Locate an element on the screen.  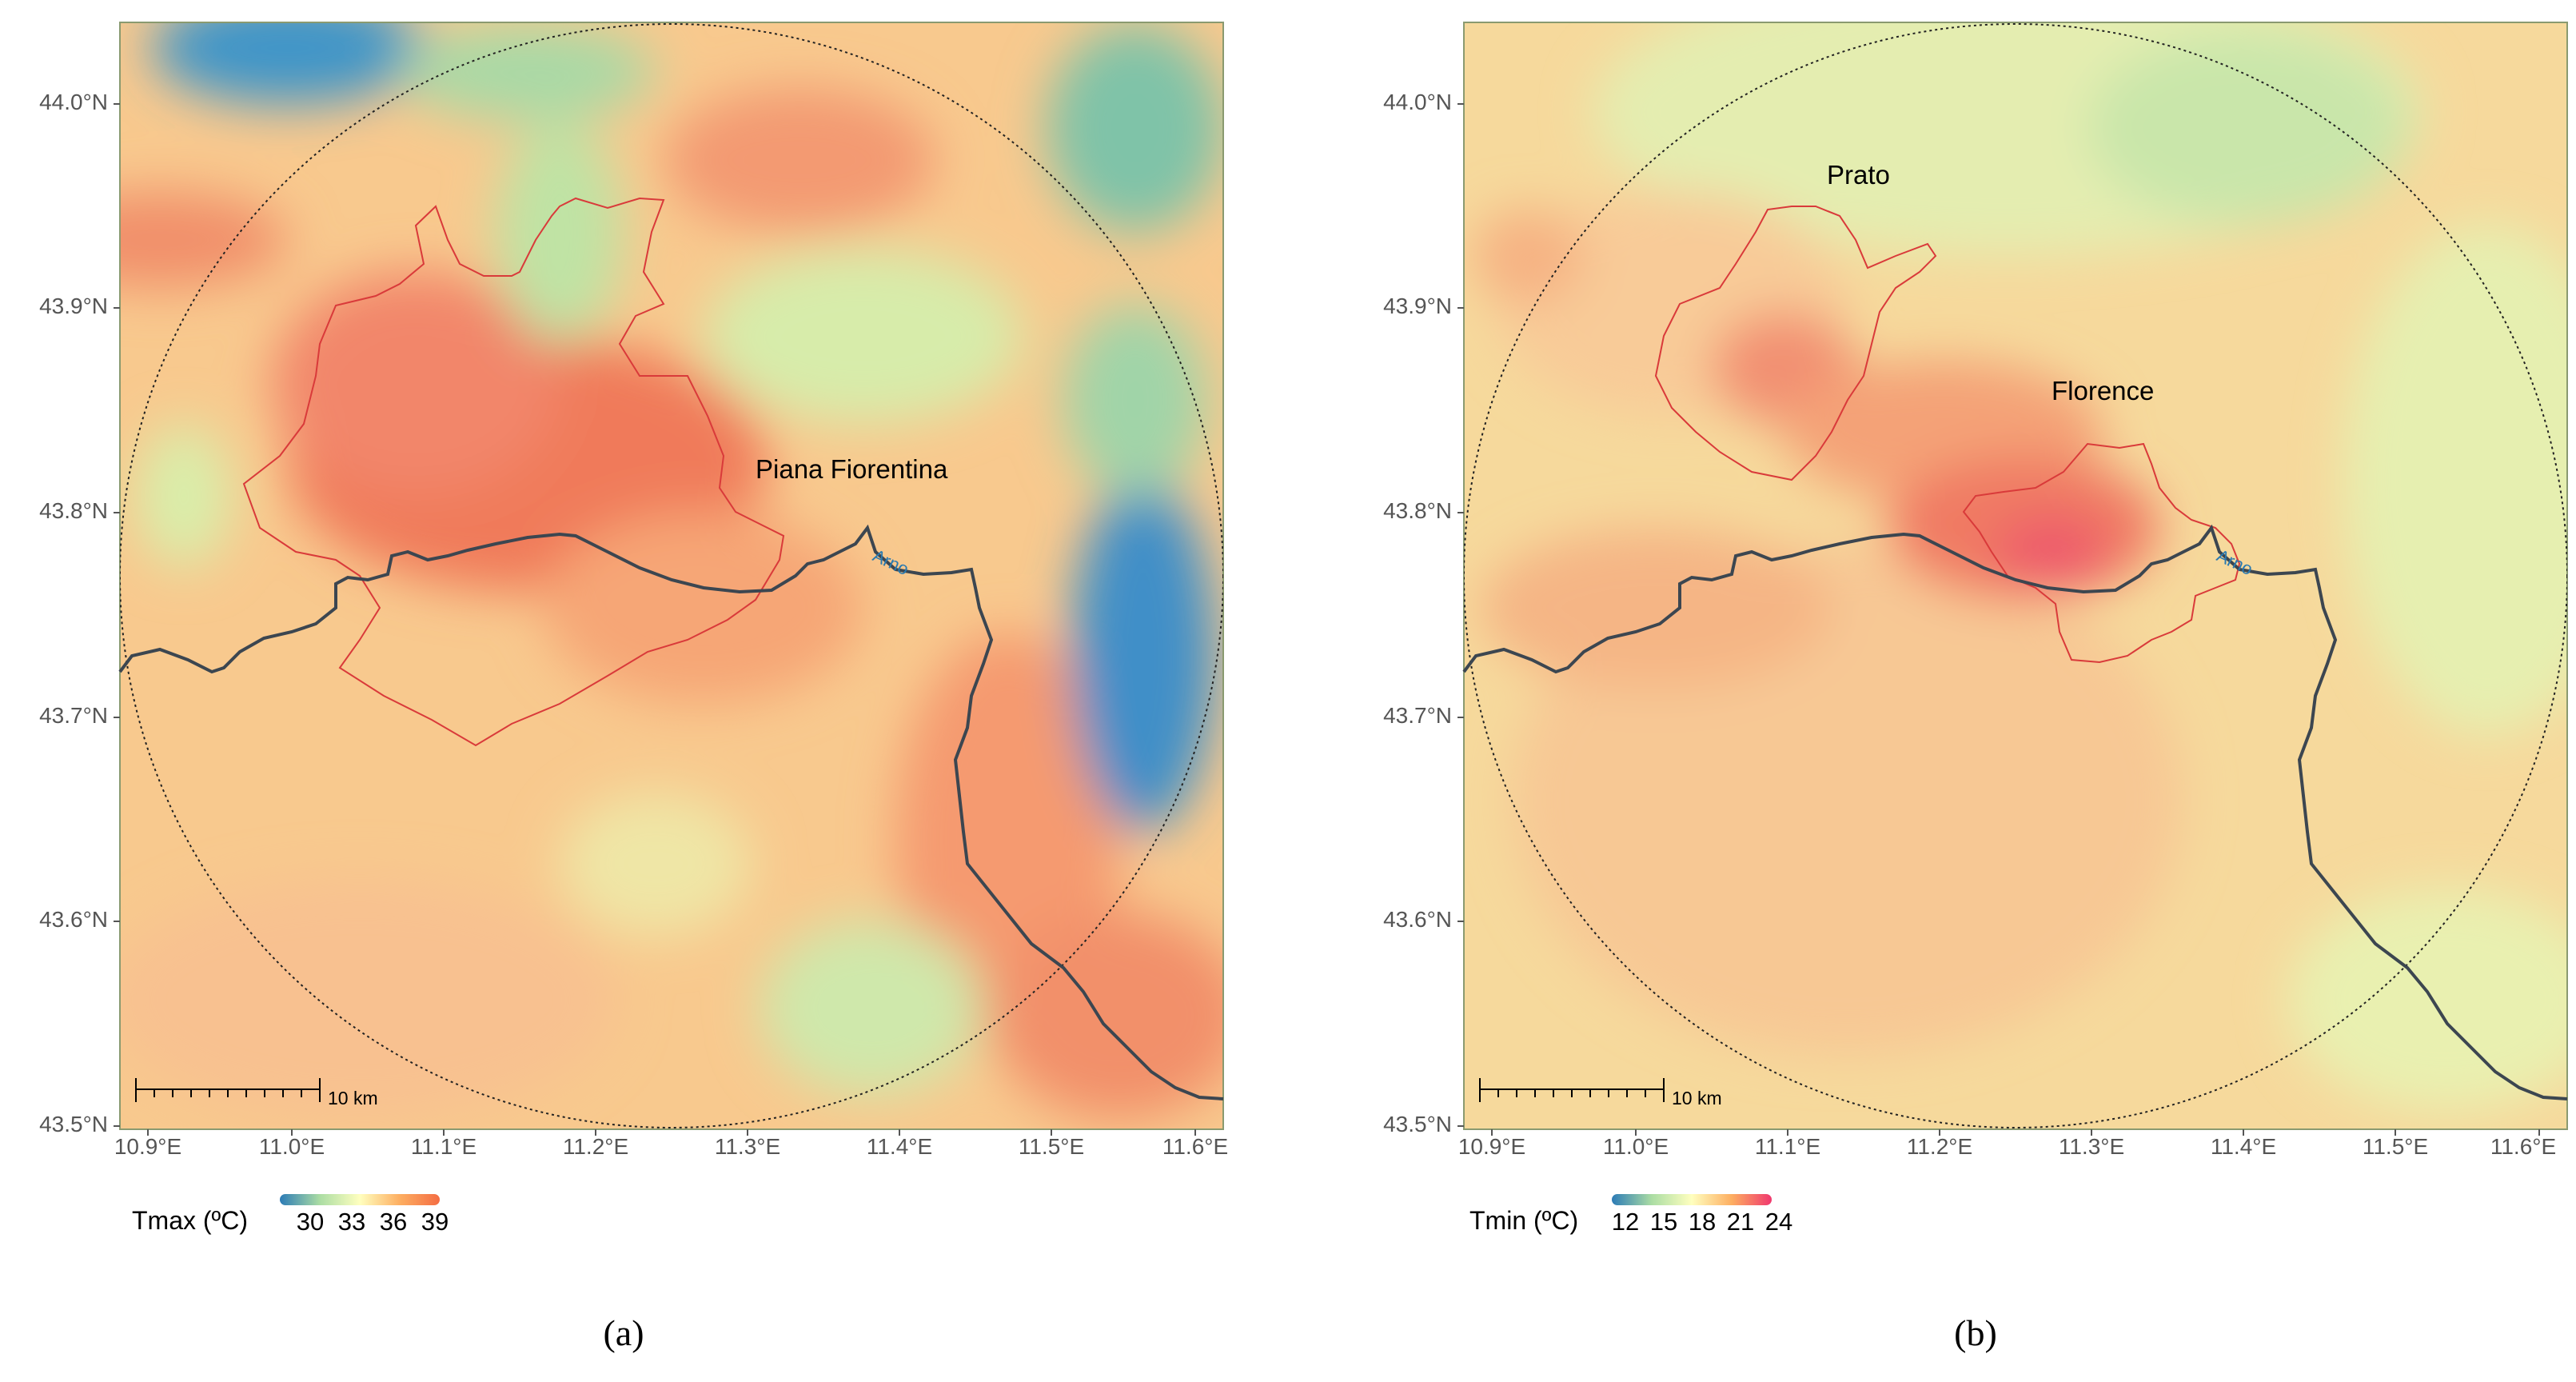
legend-title-b: Tmin (ºC) is located at coordinates (1524, 1220).